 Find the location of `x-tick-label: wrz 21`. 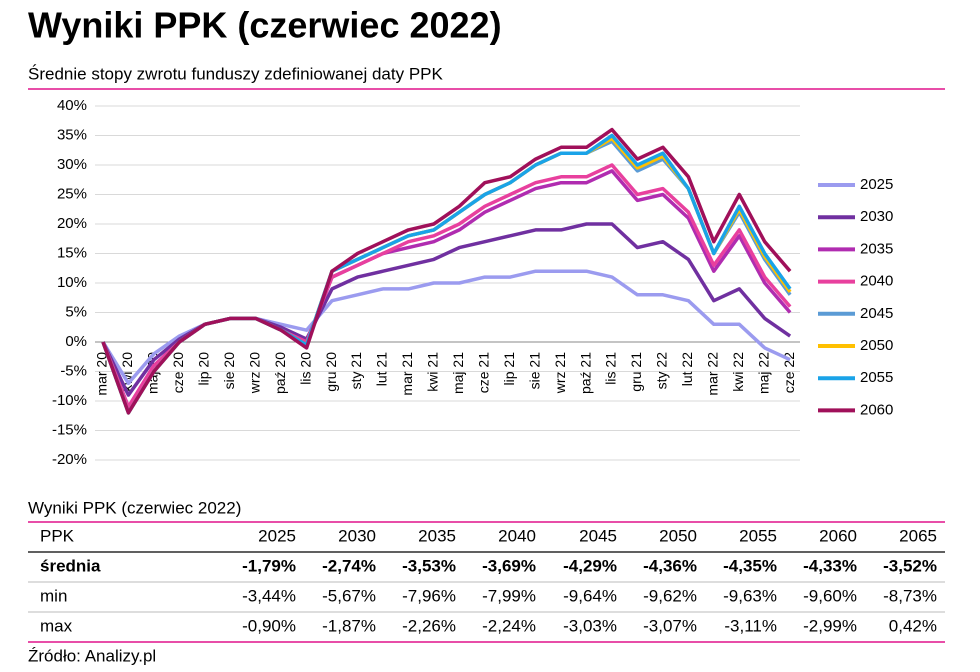

x-tick-label: wrz 21 is located at coordinates (560, 373).